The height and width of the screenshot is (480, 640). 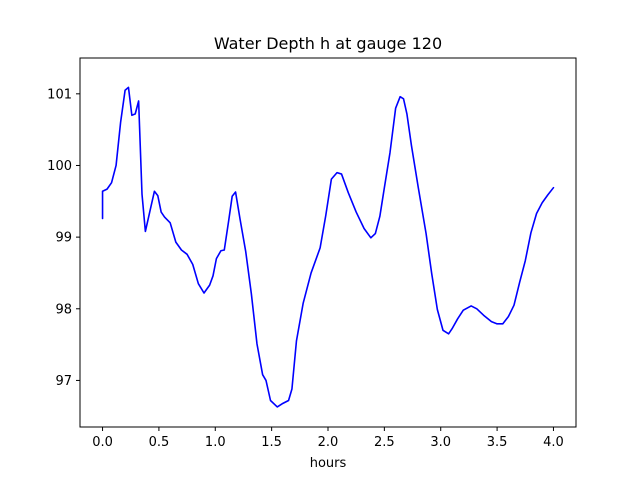 I want to click on chart-title: Water Depth h at gauge 120, so click(x=328, y=43).